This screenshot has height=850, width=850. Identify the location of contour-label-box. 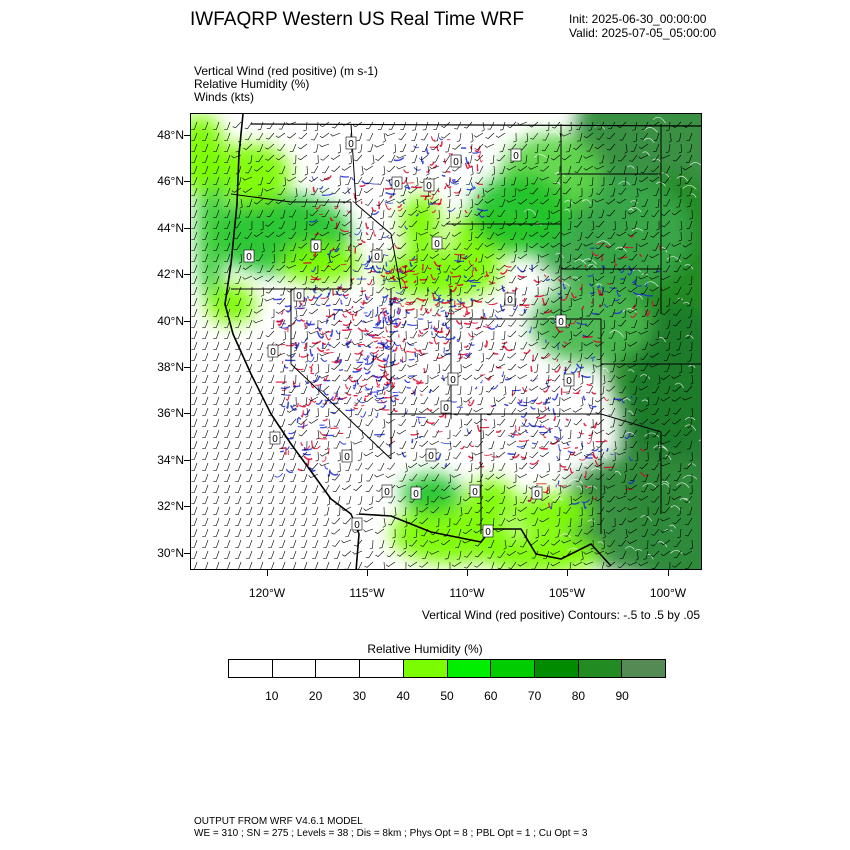
(569, 380).